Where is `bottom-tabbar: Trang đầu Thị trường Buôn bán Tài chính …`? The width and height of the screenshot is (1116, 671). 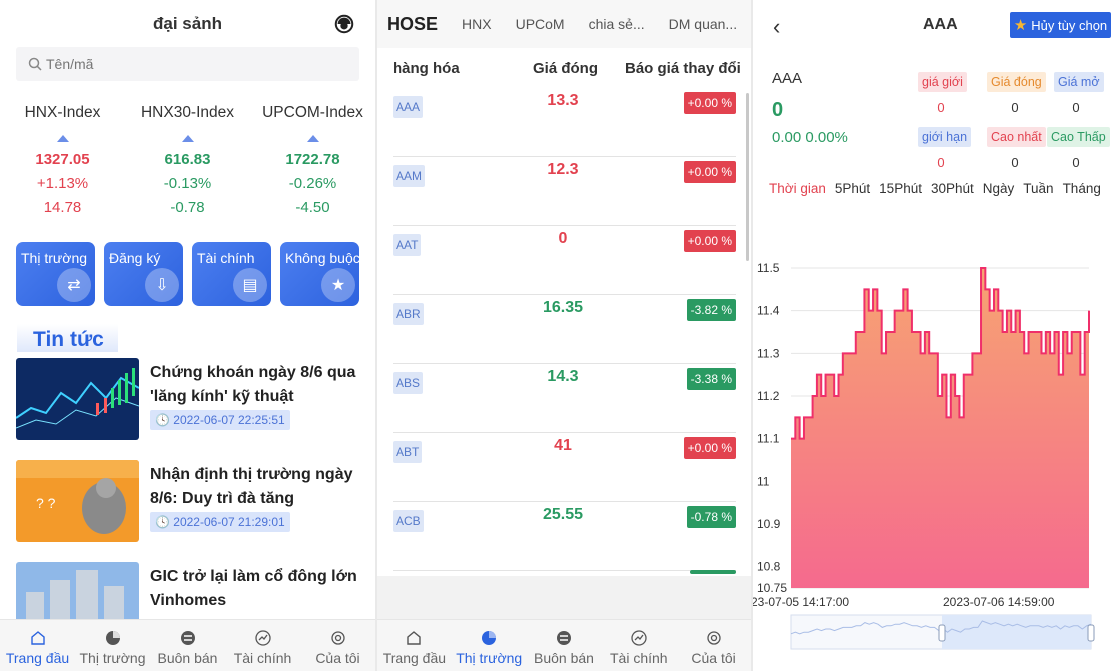
bottom-tabbar: Trang đầu Thị trường Buôn bán Tài chính … is located at coordinates (564, 645).